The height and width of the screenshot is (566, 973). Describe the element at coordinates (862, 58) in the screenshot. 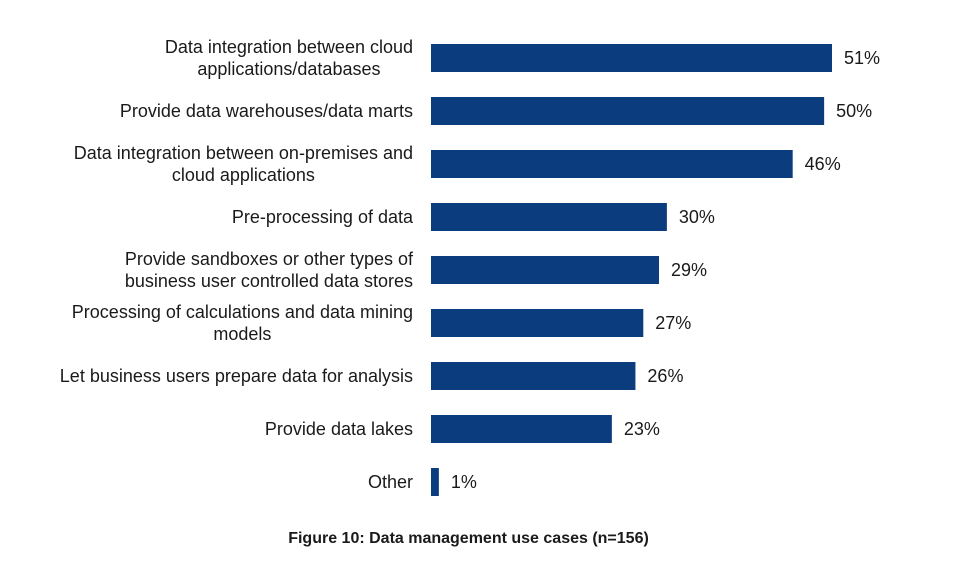

I see `value-label-0: 51%` at that location.